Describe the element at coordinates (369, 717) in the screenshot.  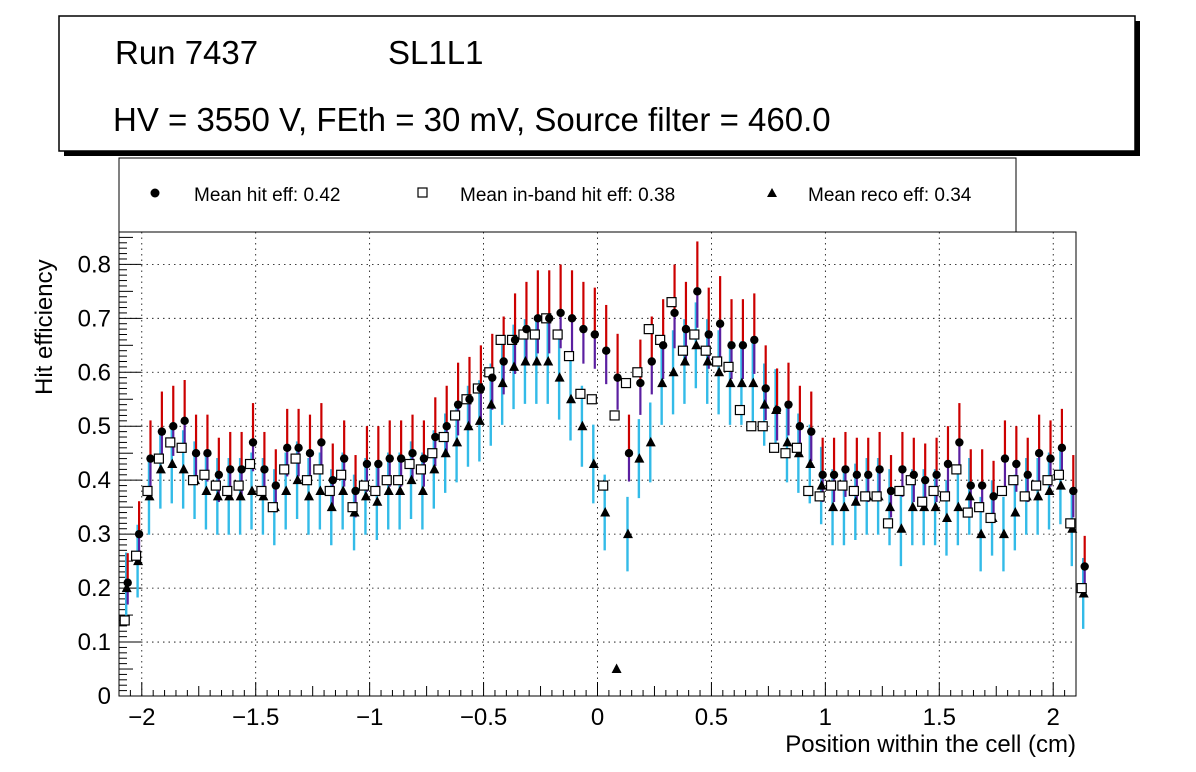
I see `x-tick-label: −1` at that location.